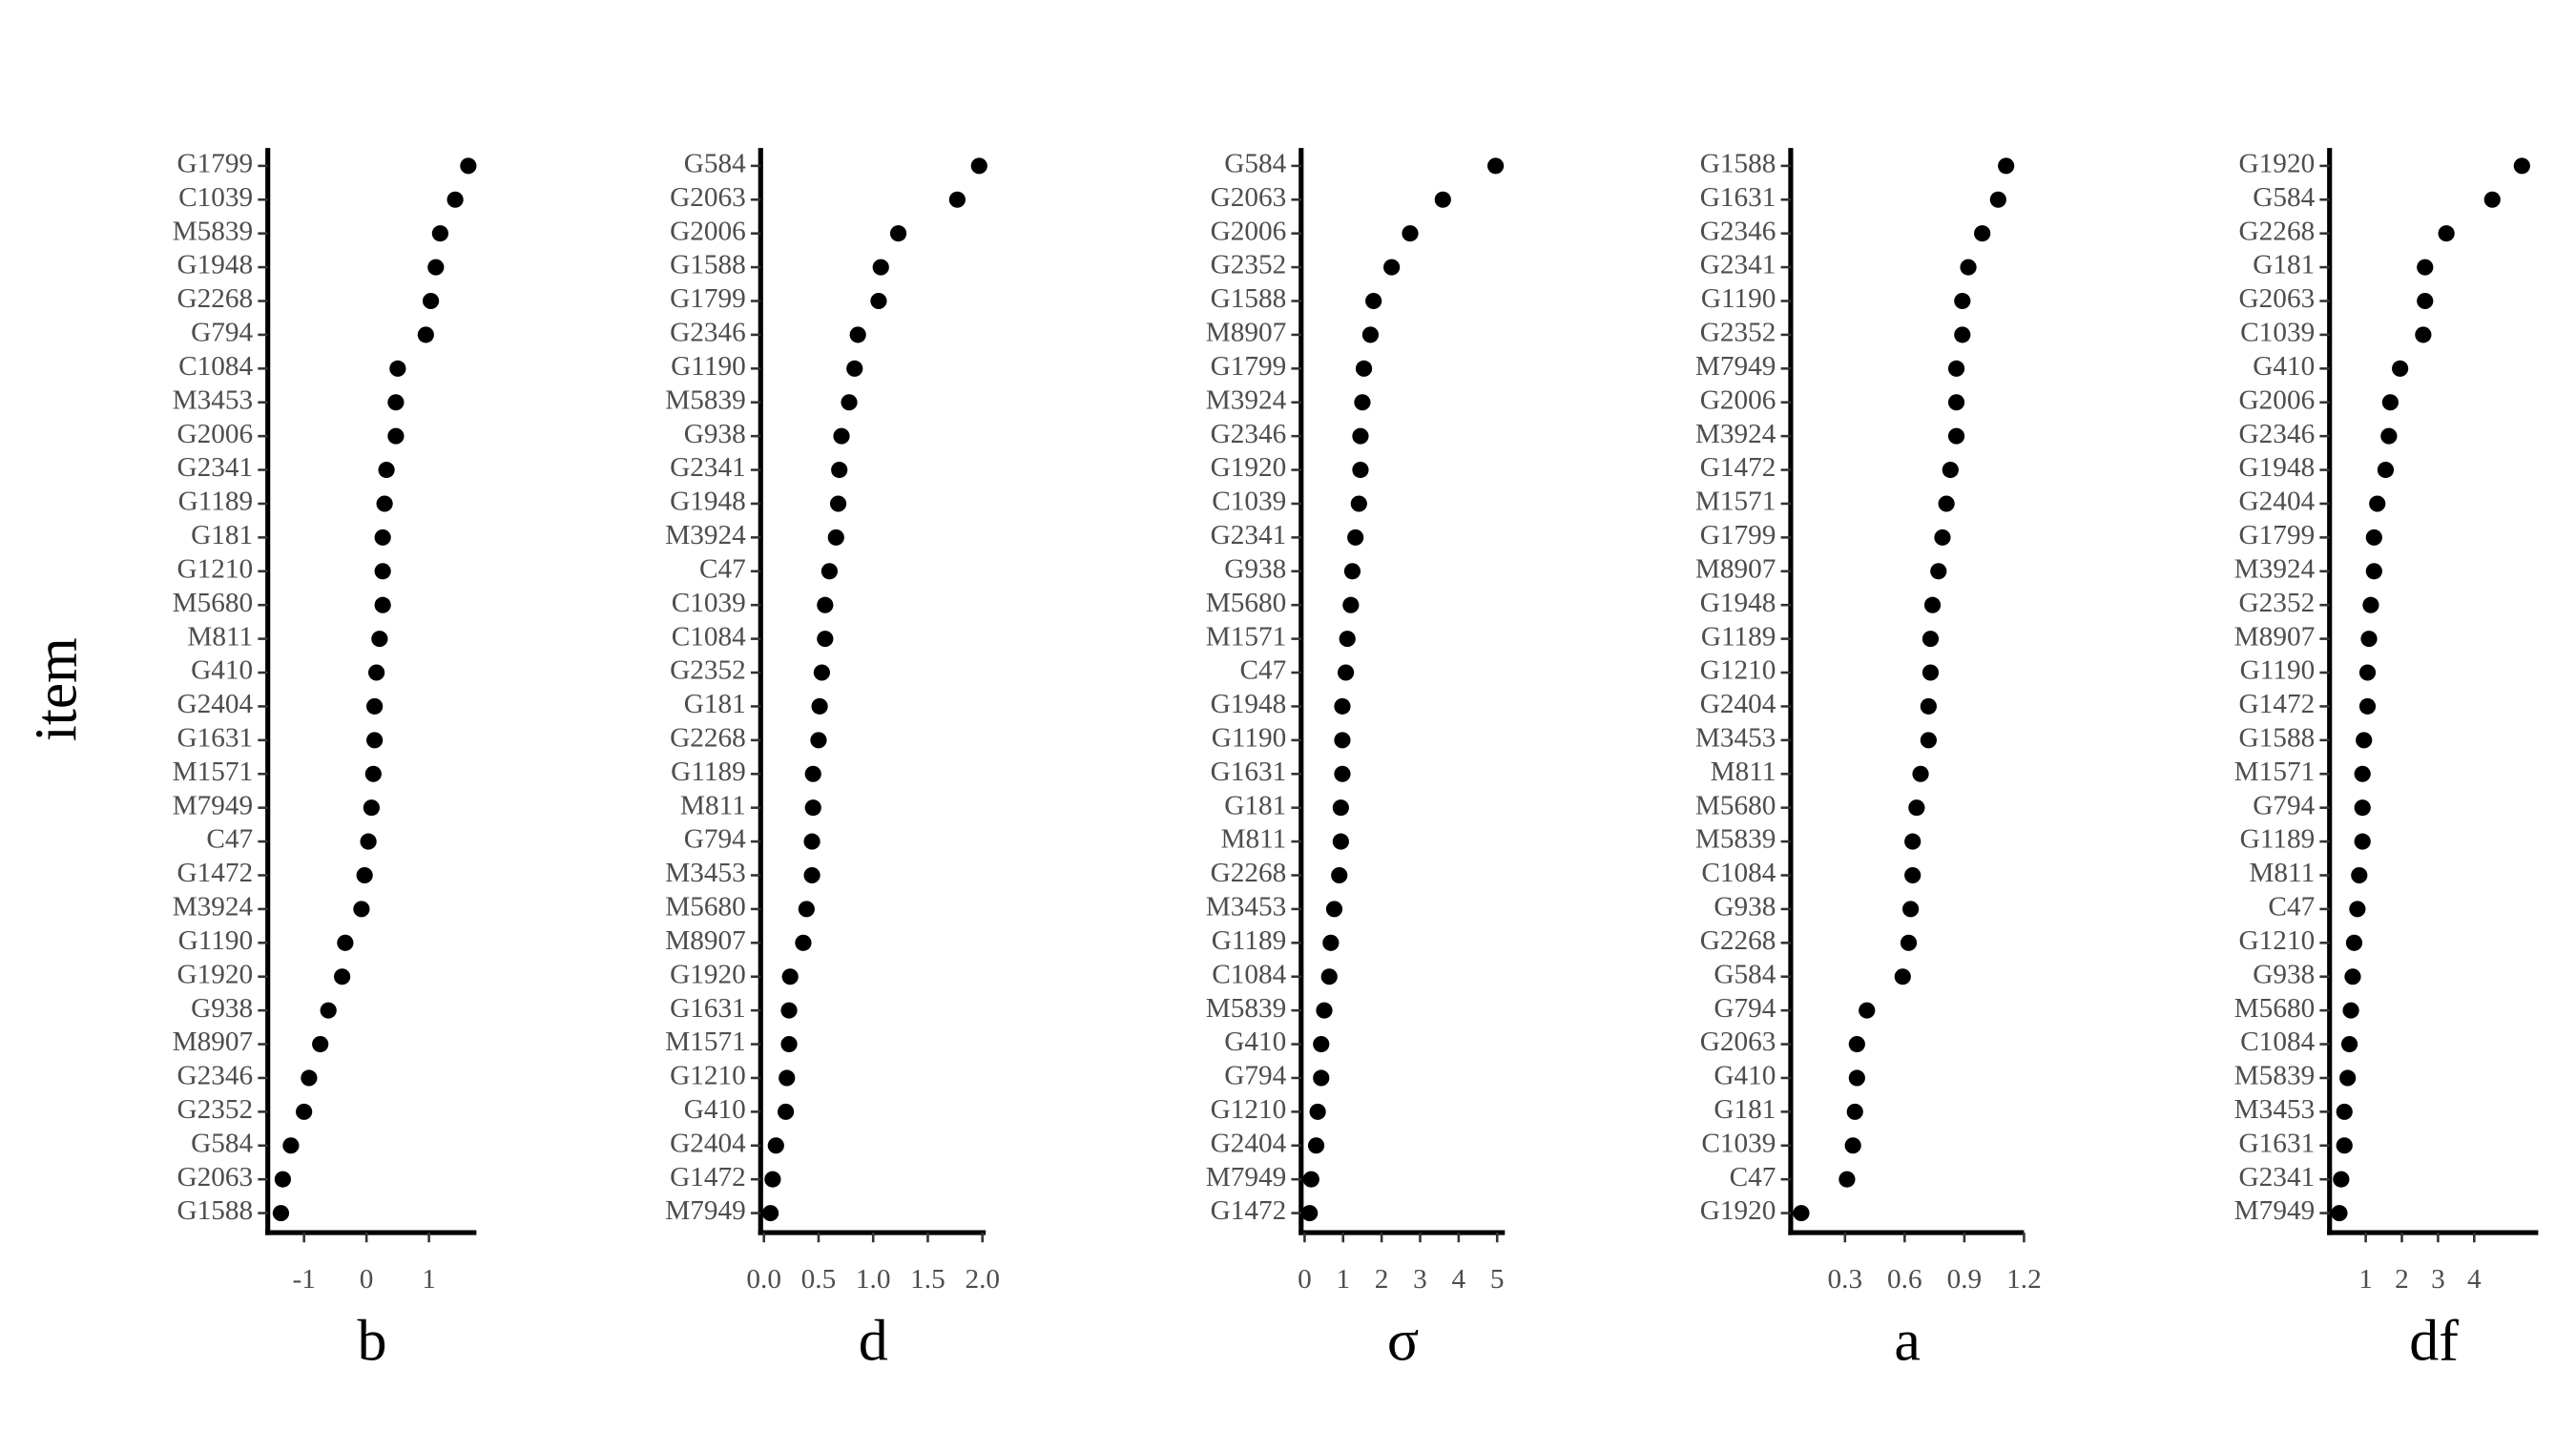 The width and height of the screenshot is (2576, 1431). I want to click on x-tick-label: 1.5, so click(927, 1279).